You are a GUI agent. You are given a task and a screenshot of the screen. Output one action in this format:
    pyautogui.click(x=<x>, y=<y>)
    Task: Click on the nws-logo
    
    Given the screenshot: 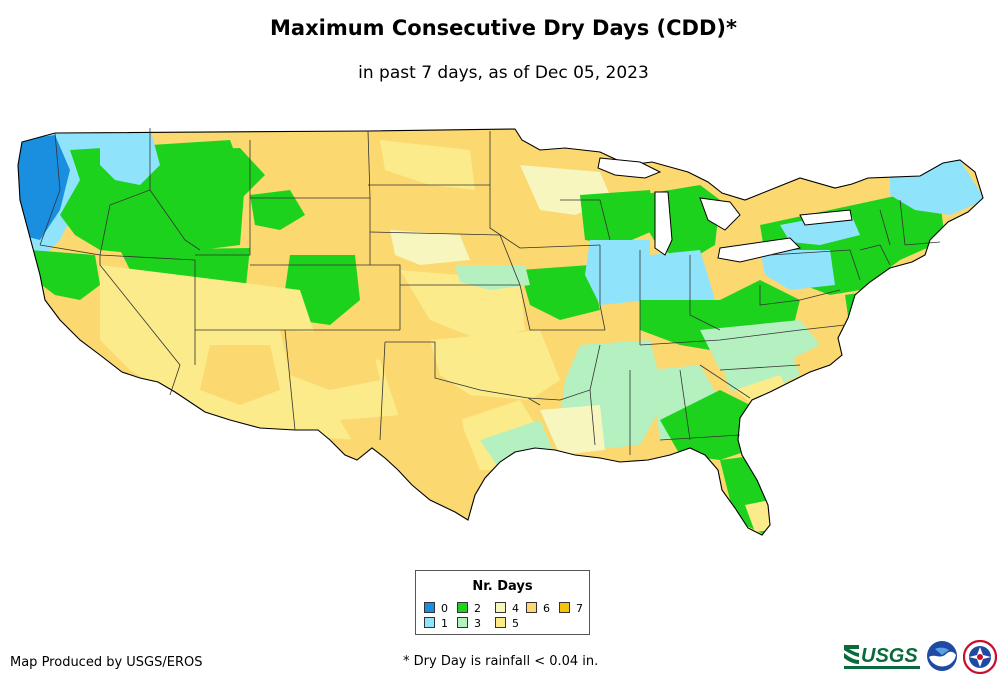 What is the action you would take?
    pyautogui.click(x=980, y=657)
    